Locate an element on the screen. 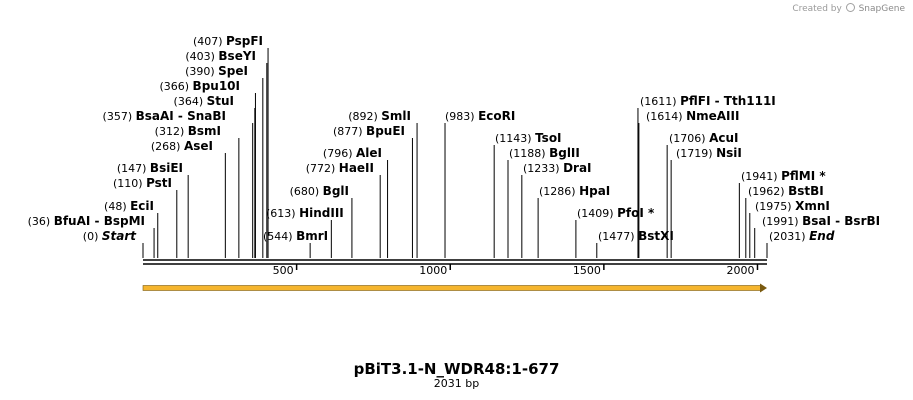 The image size is (913, 400). restriction-site: (680) BglI is located at coordinates (319, 191).